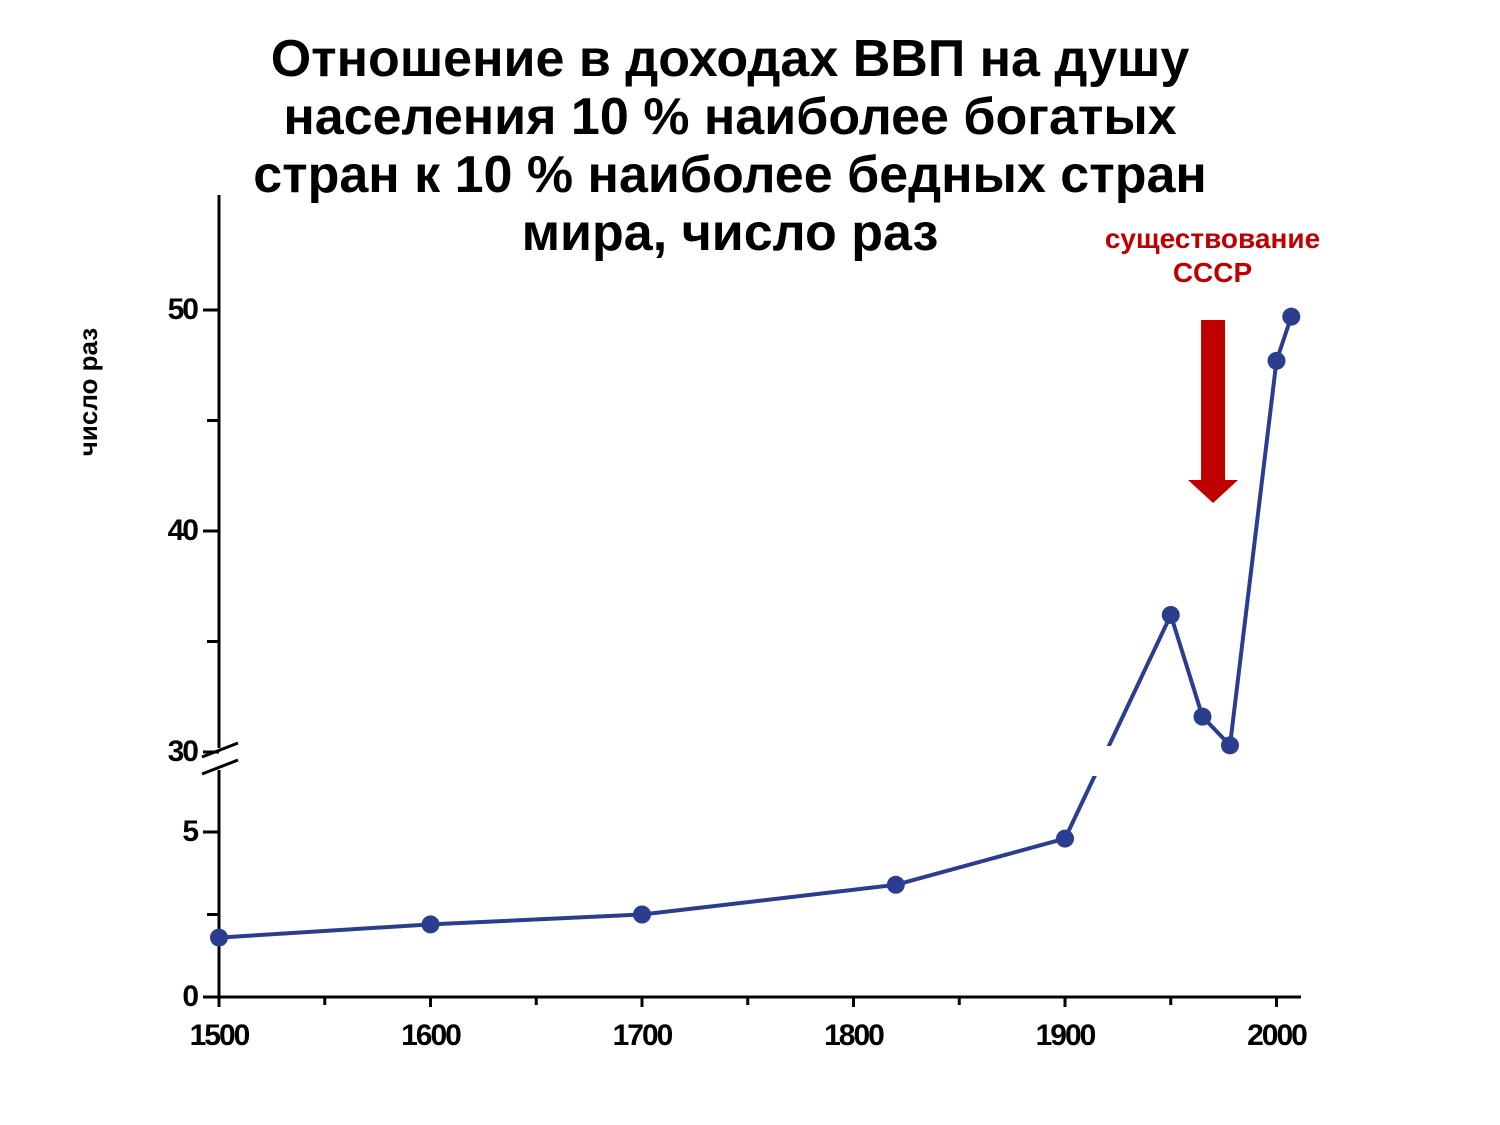 This screenshot has height=1125, width=1500. I want to click on x-tick-label: 1700, so click(643, 1035).